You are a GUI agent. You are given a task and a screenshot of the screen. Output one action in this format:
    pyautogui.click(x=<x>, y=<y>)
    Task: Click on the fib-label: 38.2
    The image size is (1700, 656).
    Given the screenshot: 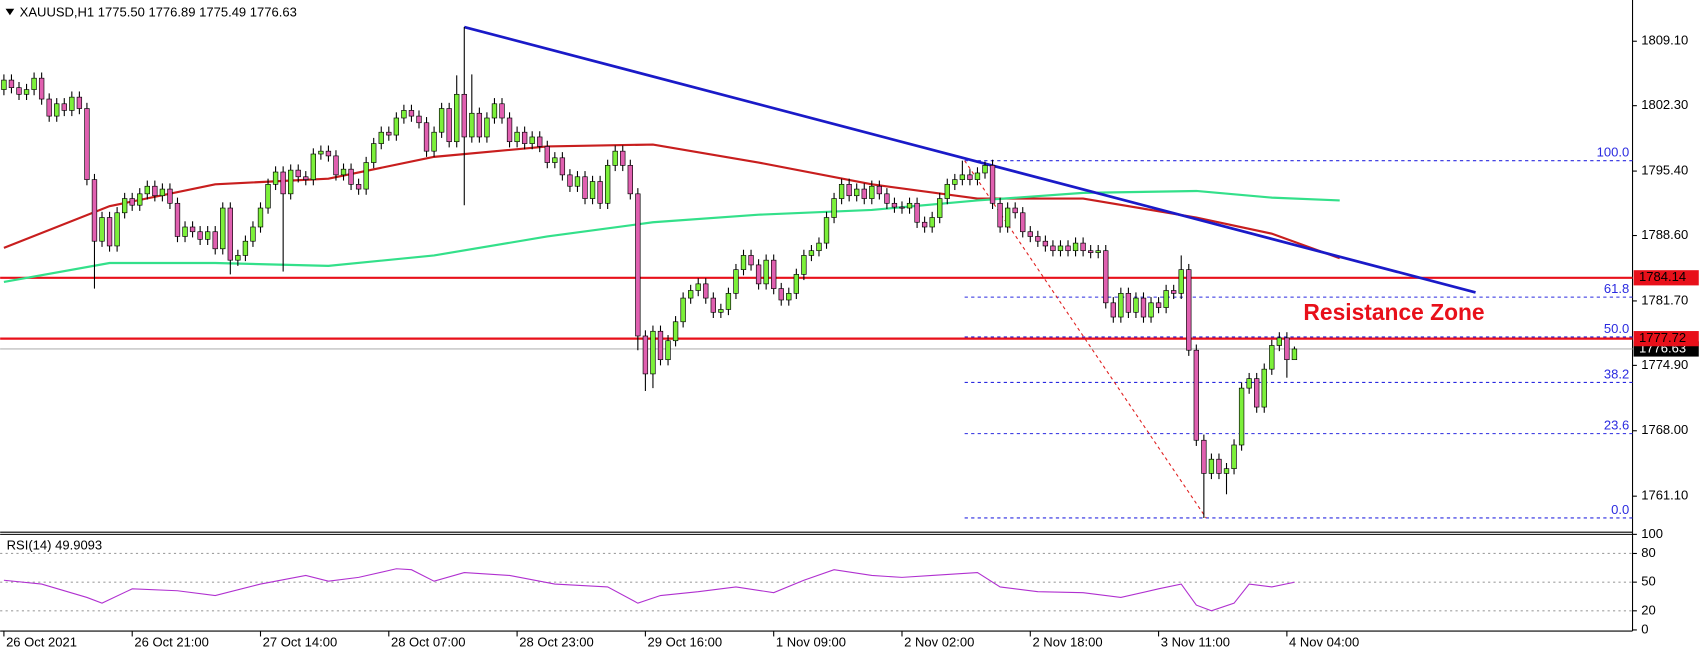 What is the action you would take?
    pyautogui.click(x=1616, y=373)
    